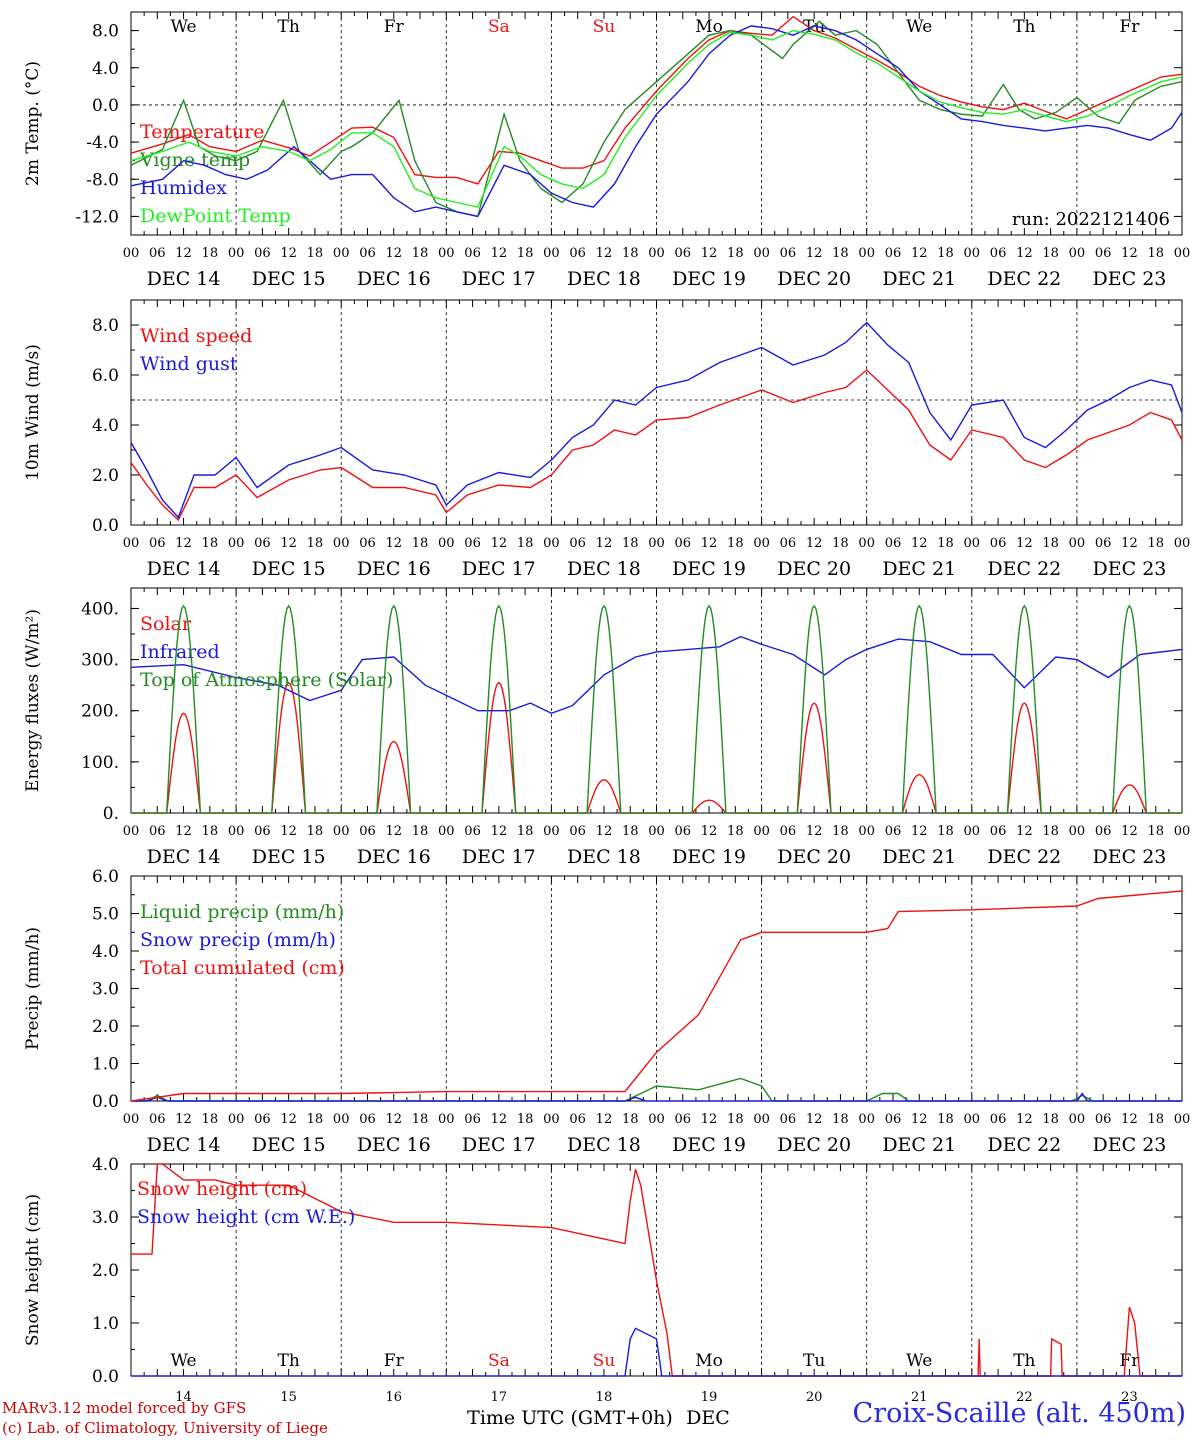 Image resolution: width=1194 pixels, height=1440 pixels. I want to click on y-tick-label: -12.0, so click(97, 217).